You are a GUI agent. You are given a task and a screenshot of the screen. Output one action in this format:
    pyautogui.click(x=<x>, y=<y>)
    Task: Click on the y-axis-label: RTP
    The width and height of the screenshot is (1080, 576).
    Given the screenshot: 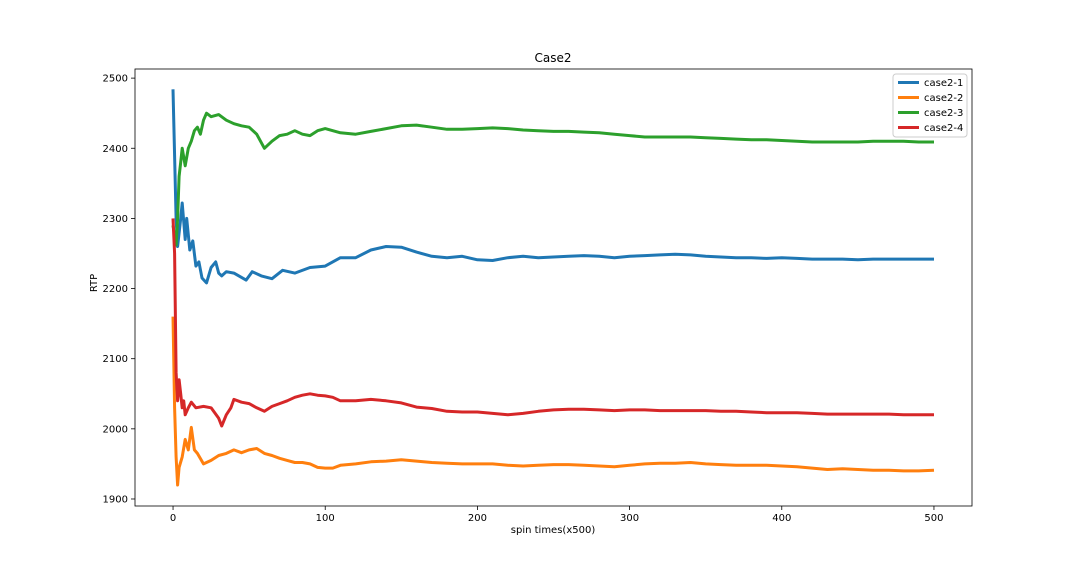 What is the action you would take?
    pyautogui.click(x=94, y=283)
    